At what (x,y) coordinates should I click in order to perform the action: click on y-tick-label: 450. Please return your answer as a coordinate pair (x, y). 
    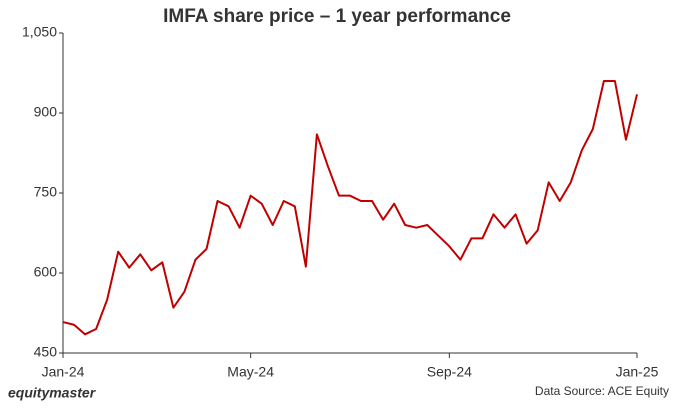
    Looking at the image, I should click on (46, 352).